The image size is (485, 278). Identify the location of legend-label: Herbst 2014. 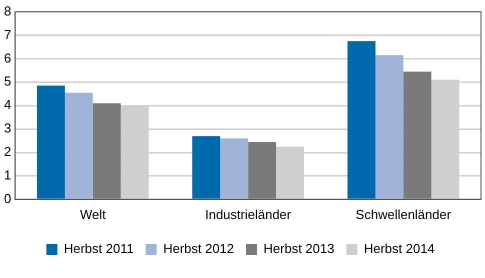
(399, 248).